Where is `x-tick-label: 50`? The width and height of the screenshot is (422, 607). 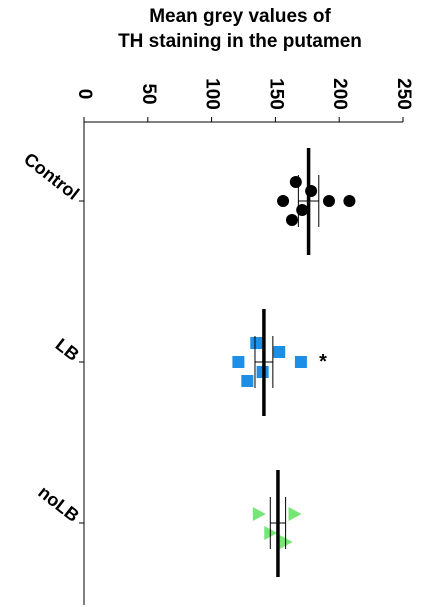 x-tick-label: 50 is located at coordinates (148, 93).